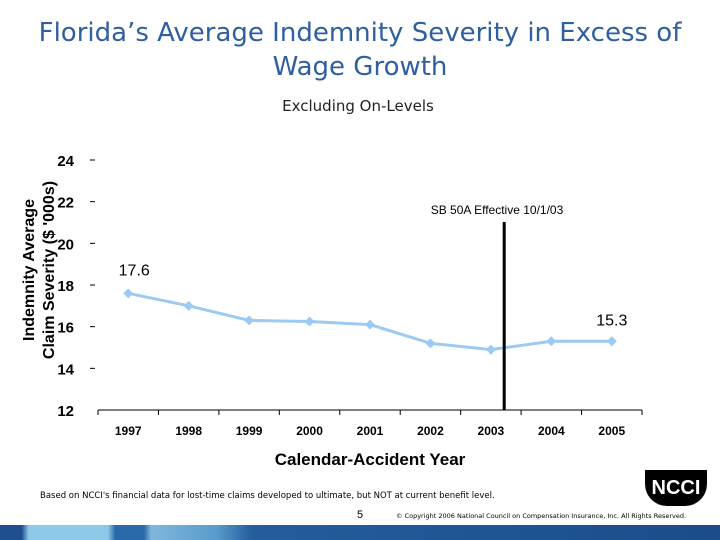  Describe the element at coordinates (611, 320) in the screenshot. I see `data-label: 15.3` at that location.